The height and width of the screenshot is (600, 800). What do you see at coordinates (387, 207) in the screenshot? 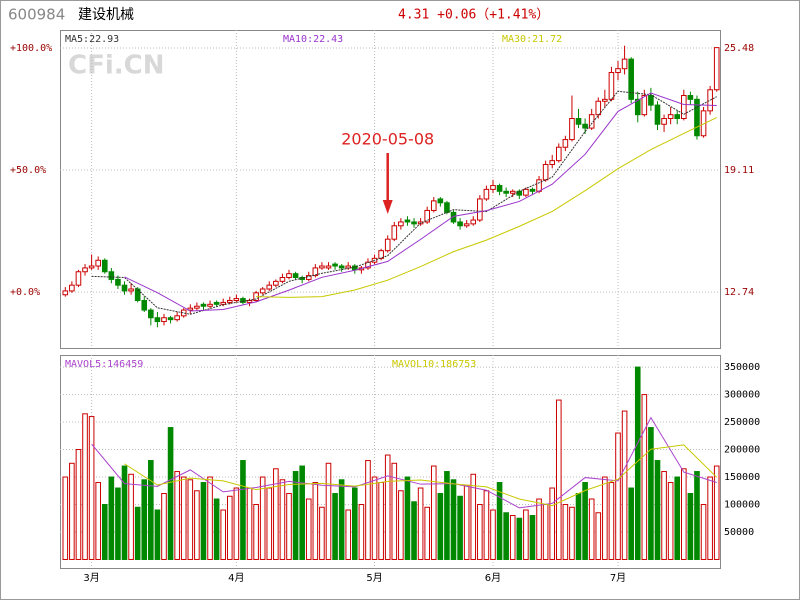
I see `annotation-arrowhead` at bounding box center [387, 207].